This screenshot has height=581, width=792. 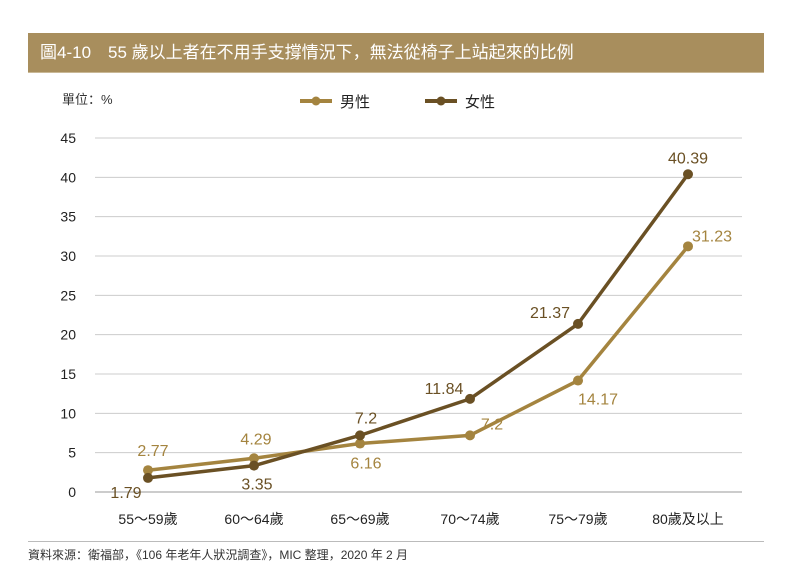 What do you see at coordinates (256, 485) in the screenshot?
I see `data-label: 3.35` at bounding box center [256, 485].